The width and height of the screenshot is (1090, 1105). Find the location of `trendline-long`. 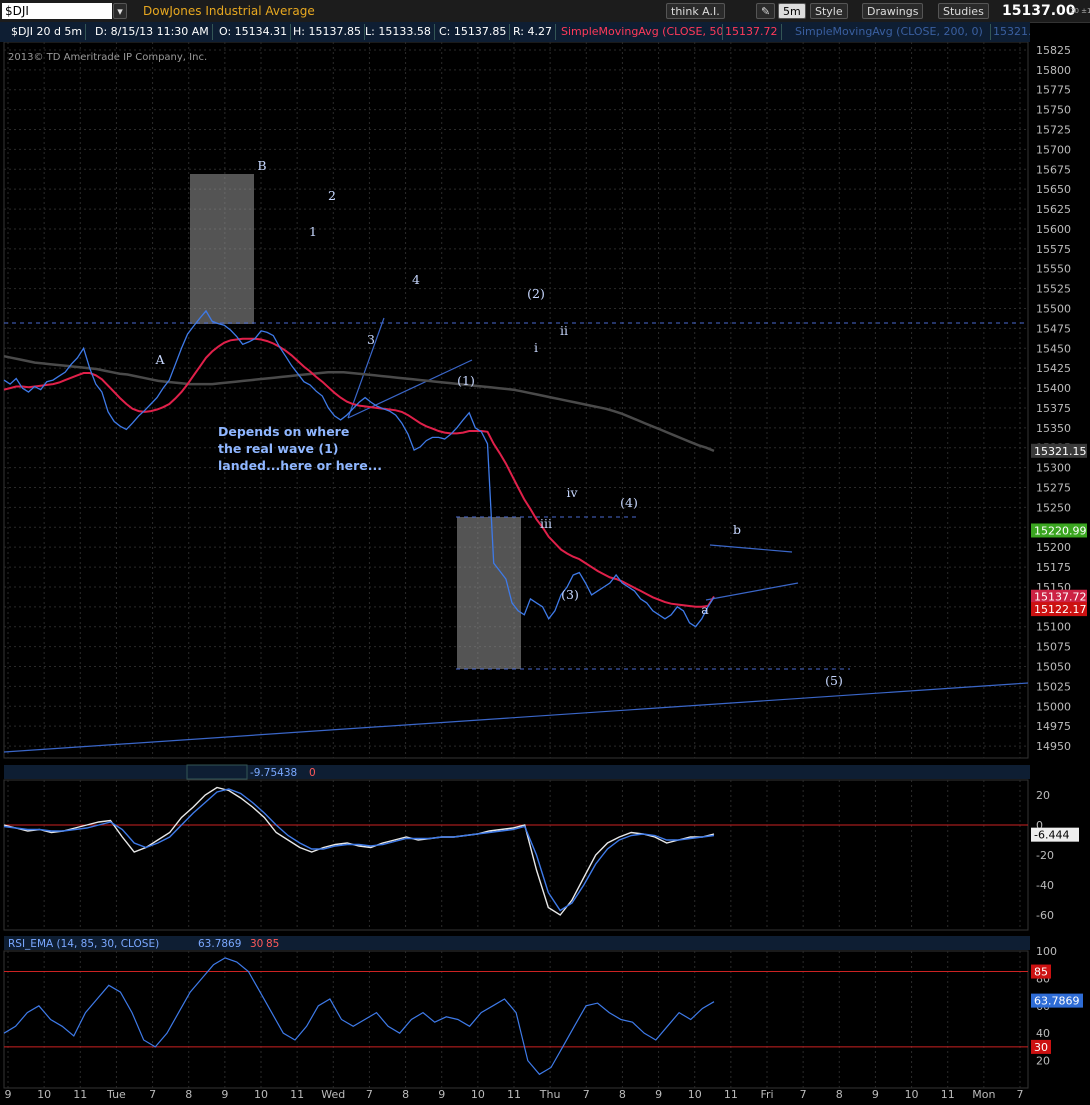

trendline-long is located at coordinates (516, 717).